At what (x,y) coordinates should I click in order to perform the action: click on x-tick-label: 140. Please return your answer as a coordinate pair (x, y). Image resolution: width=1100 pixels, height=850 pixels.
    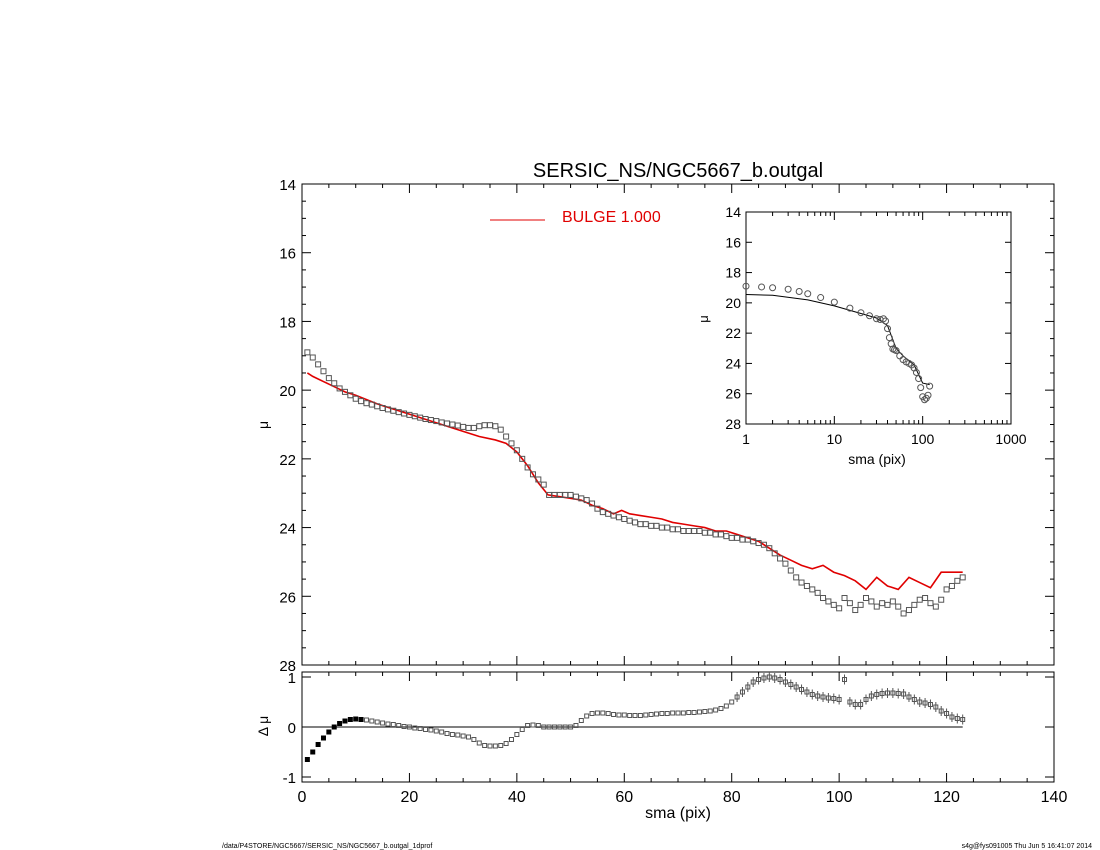
    Looking at the image, I should click on (1054, 797).